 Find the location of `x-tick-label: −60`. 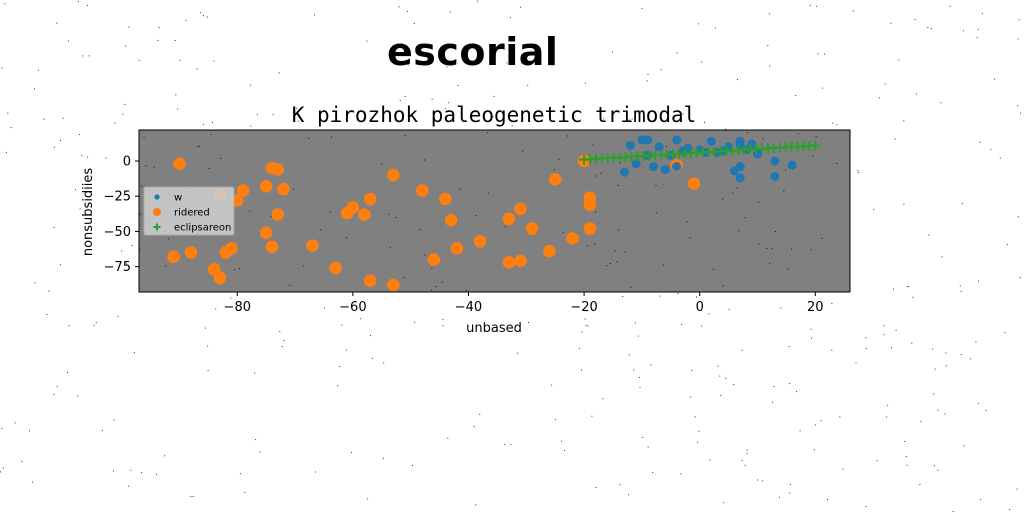

x-tick-label: −60 is located at coordinates (352, 307).